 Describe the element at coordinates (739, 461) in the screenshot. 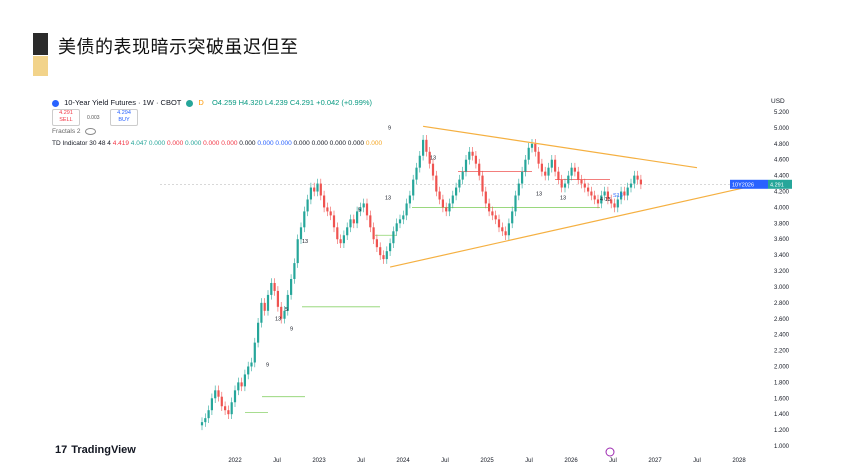

I see `x-tick-label: 2028` at that location.